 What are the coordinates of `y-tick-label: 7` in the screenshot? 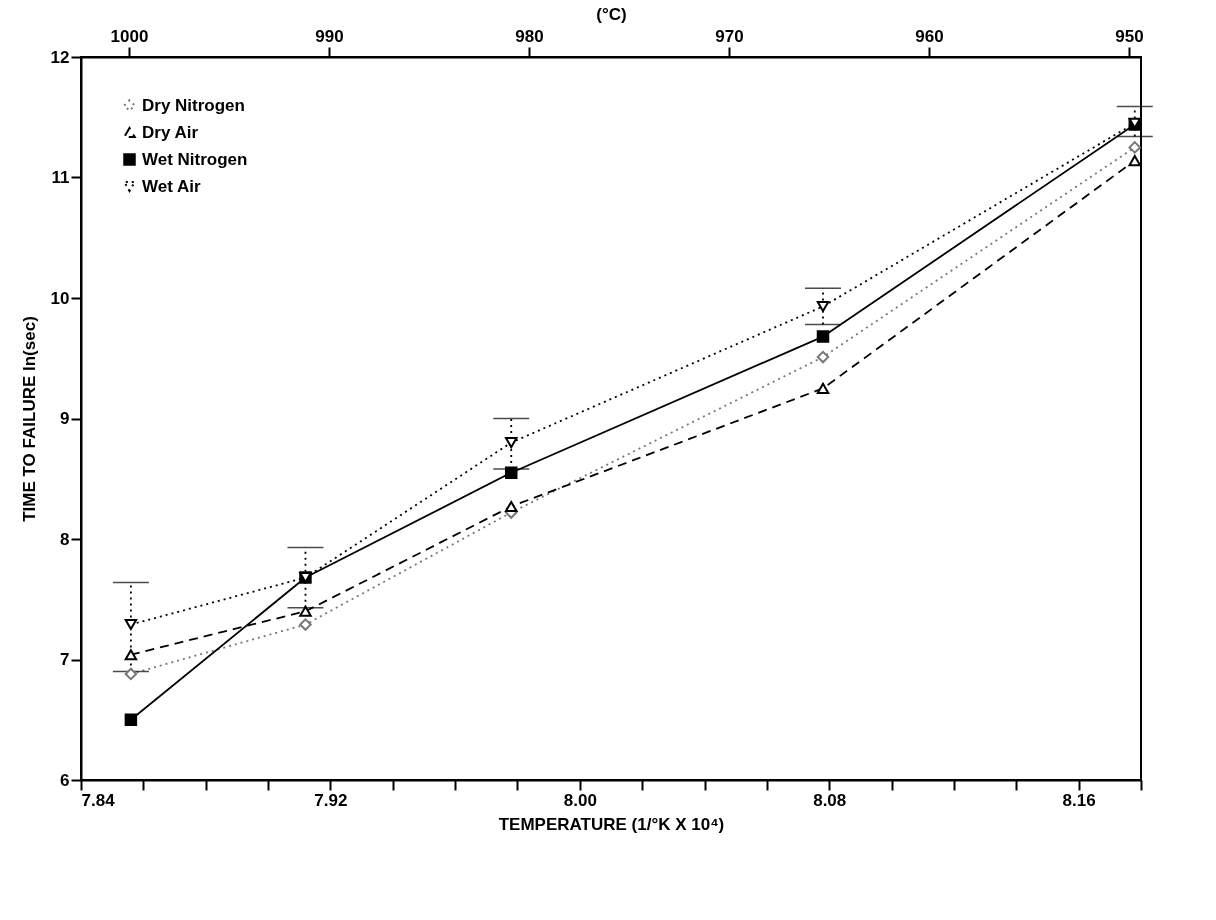 It's located at (65, 659).